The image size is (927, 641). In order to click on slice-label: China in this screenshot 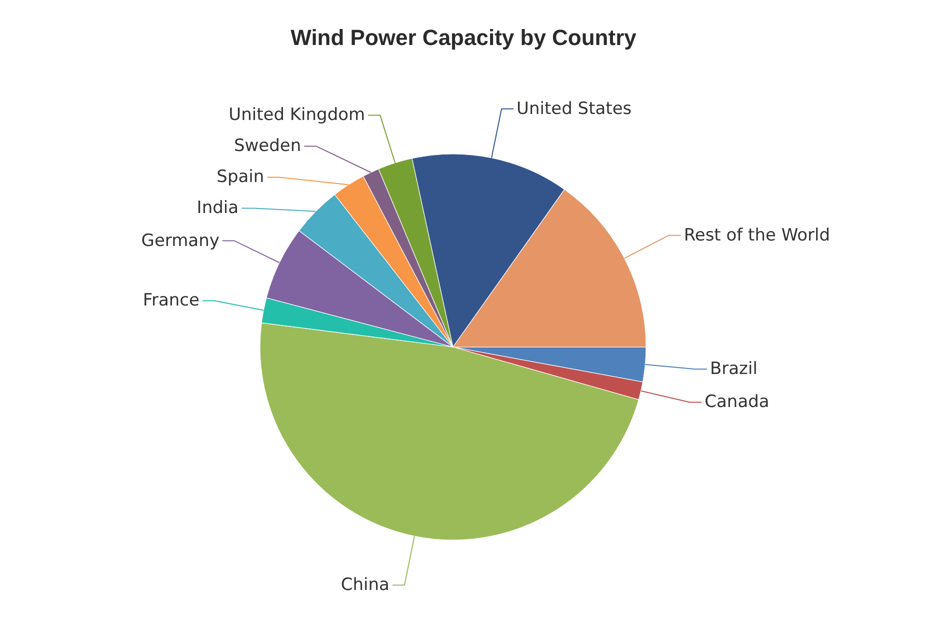, I will do `click(365, 585)`.